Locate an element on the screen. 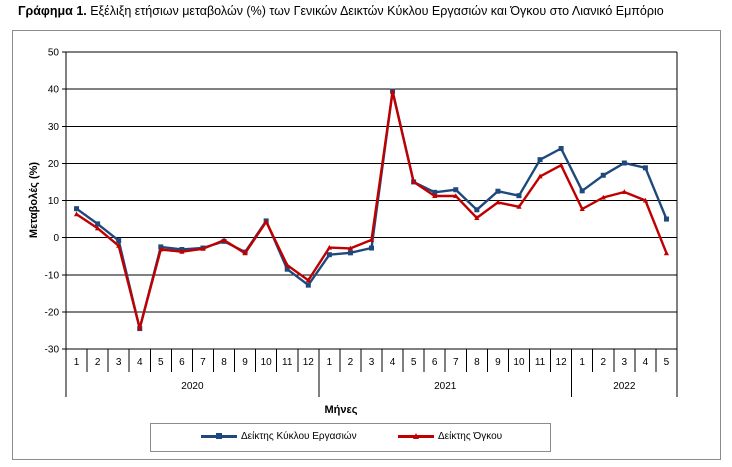 This screenshot has height=467, width=732. y-tick-label: -20 is located at coordinates (52, 312).